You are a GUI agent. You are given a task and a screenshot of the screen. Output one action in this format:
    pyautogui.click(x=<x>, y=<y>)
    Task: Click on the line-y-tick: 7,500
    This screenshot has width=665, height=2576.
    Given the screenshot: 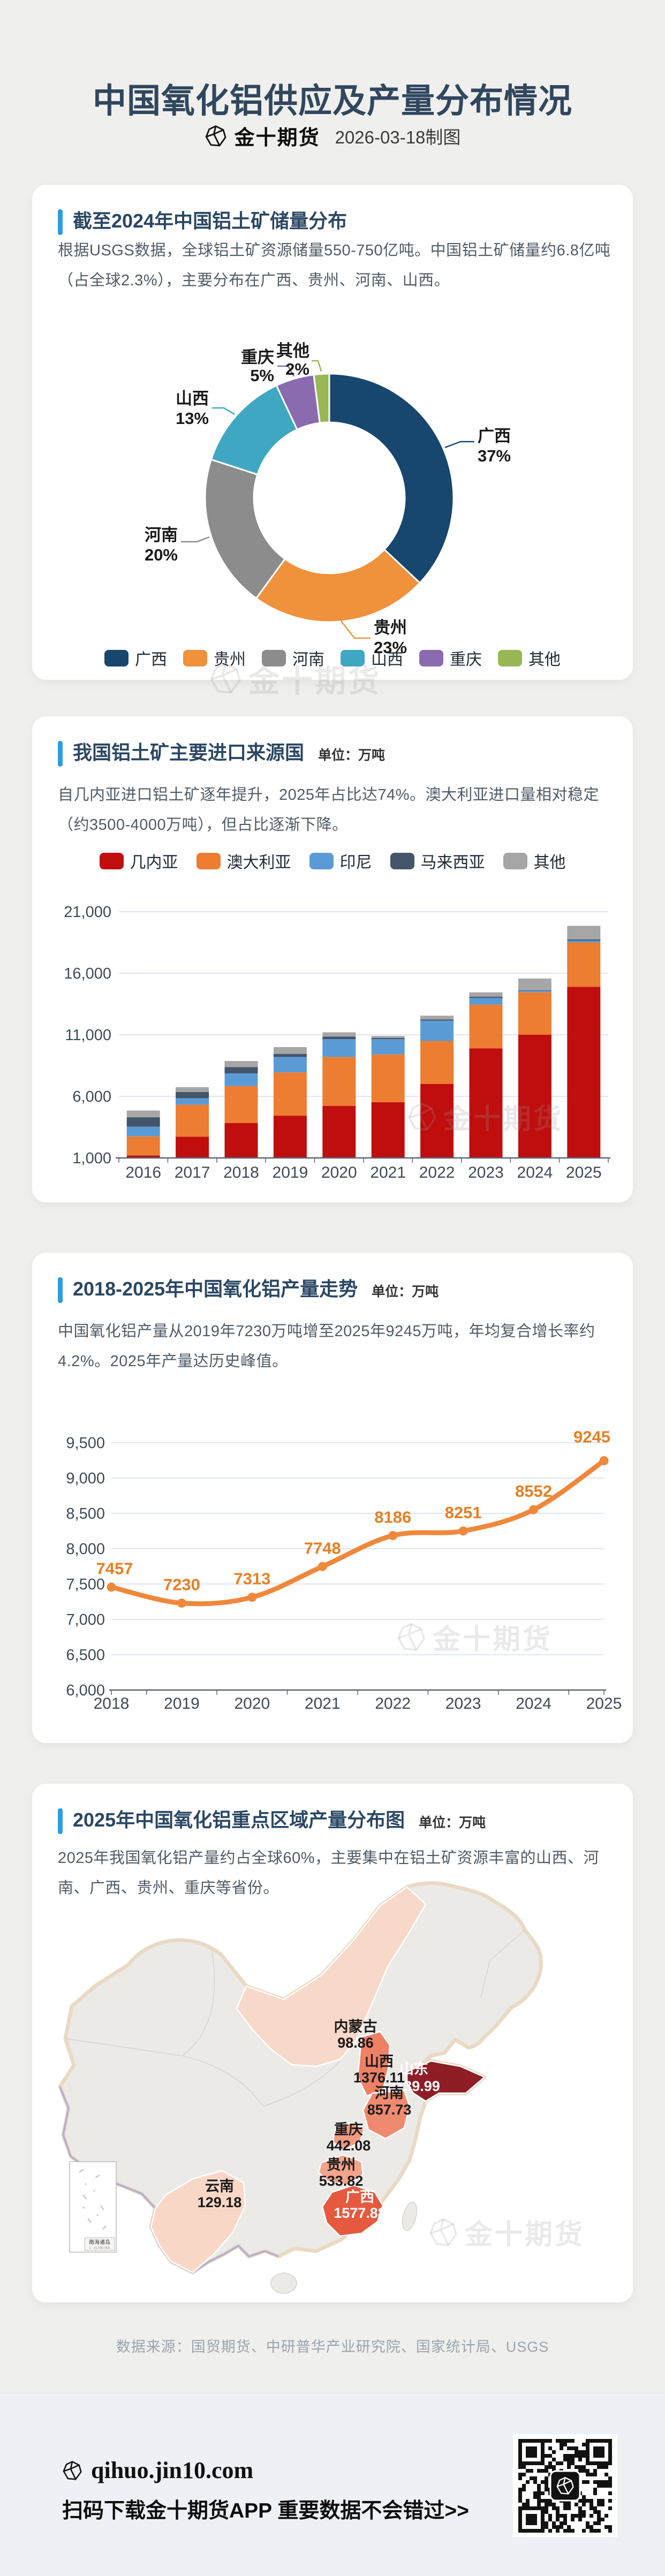 What is the action you would take?
    pyautogui.click(x=85, y=1584)
    